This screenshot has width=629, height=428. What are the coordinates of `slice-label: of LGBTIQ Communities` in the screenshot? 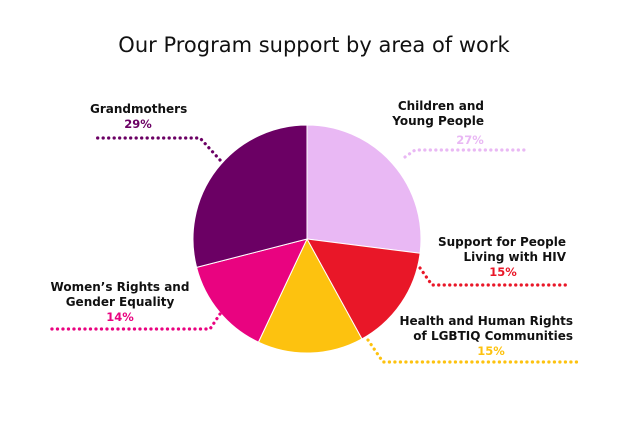 It's located at (493, 336).